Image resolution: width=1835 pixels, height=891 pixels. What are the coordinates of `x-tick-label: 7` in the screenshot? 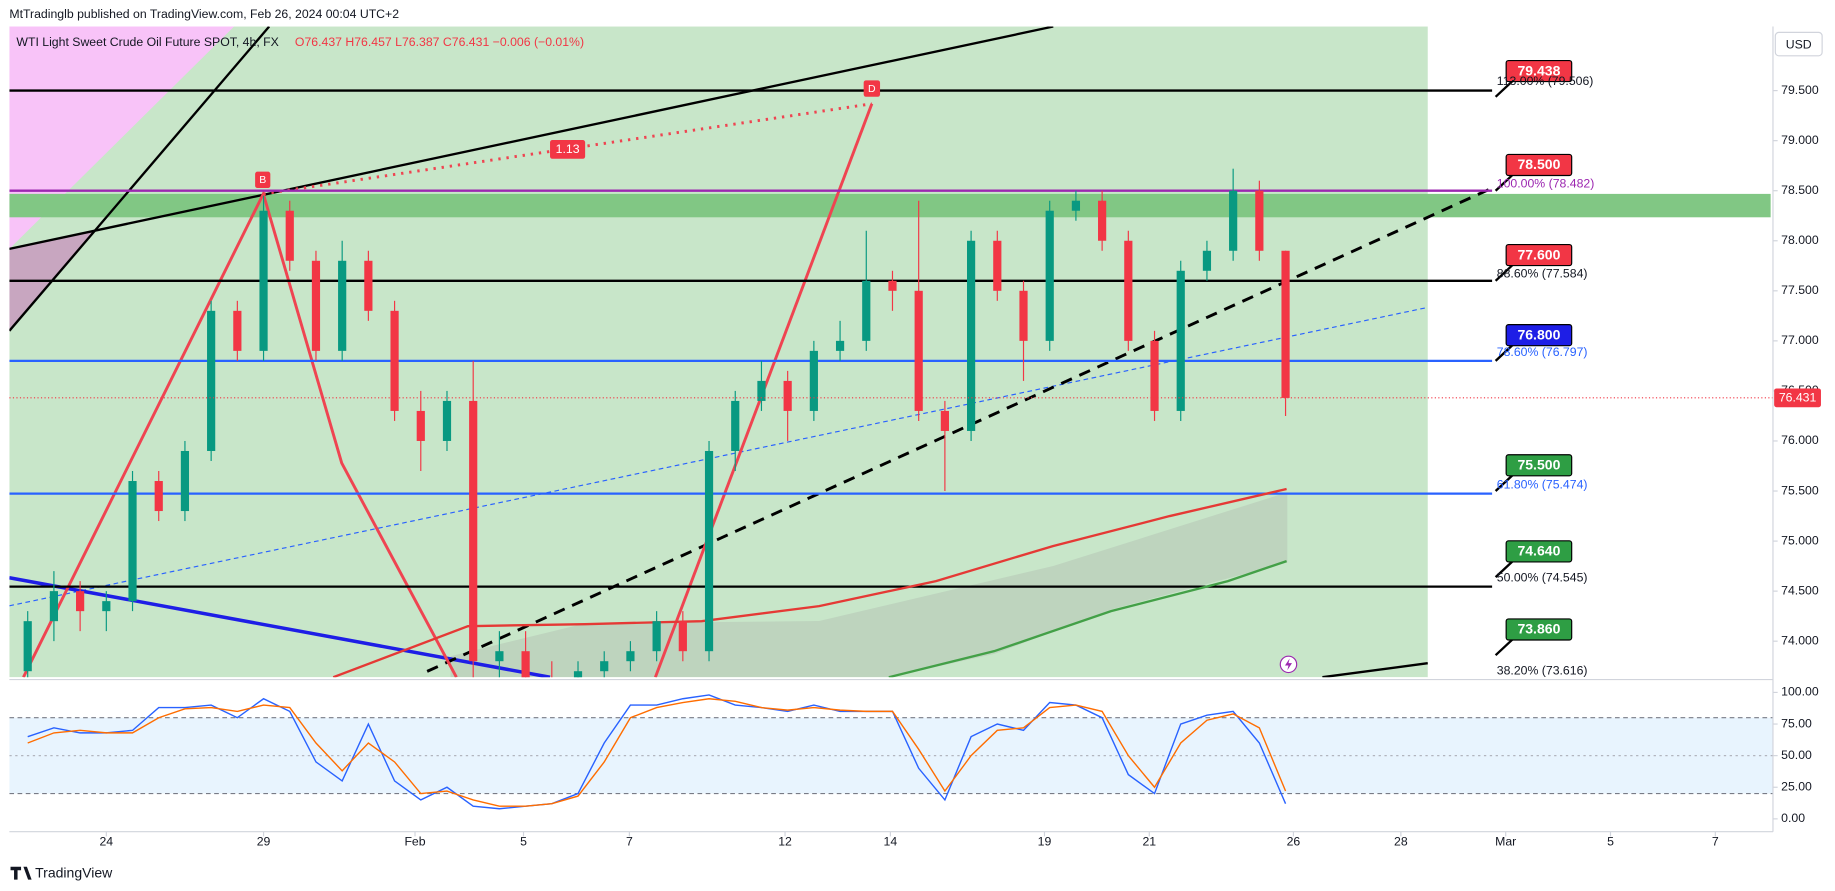 It's located at (1715, 841).